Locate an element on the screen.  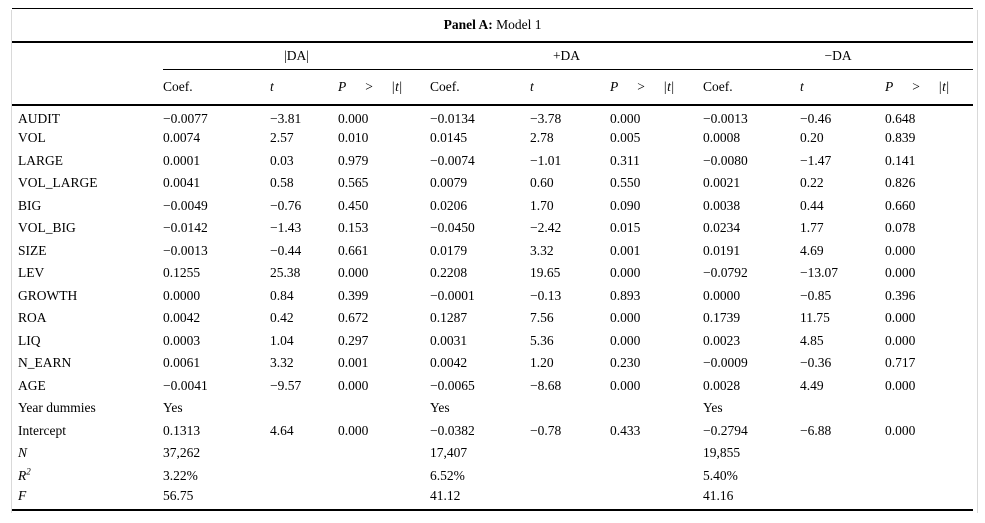
cell-coef: −0.0013 is located at coordinates (185, 250).